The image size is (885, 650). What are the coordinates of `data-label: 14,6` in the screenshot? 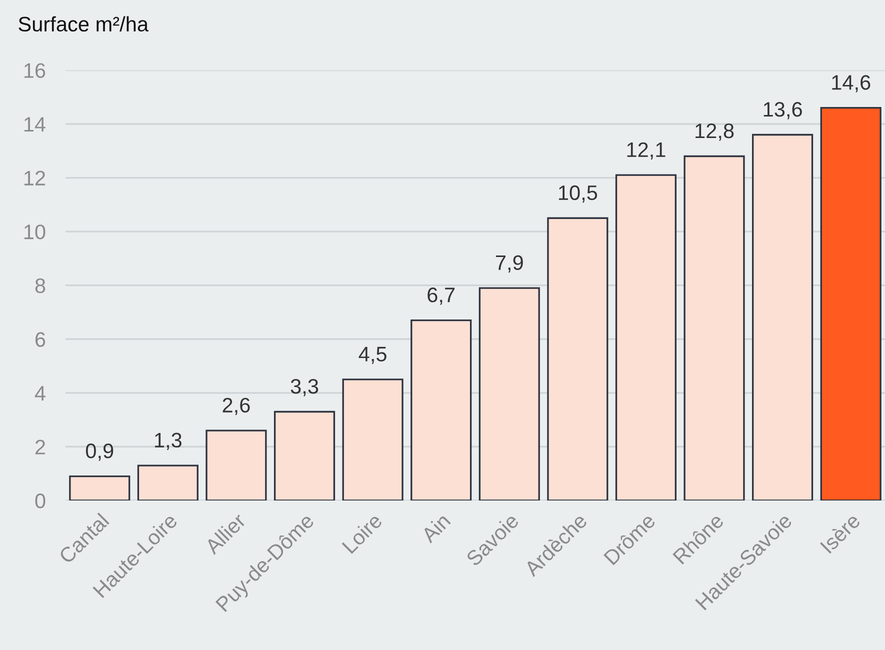 It's located at (851, 83).